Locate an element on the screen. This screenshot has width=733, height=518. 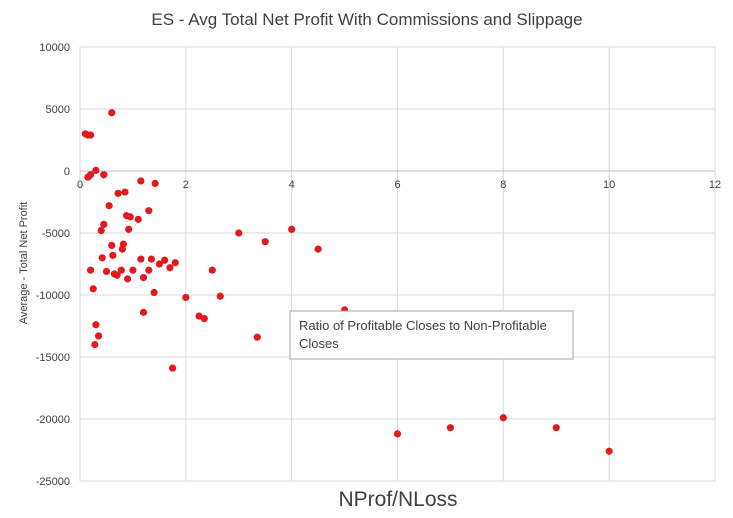
x-tick-label: 8 is located at coordinates (503, 185).